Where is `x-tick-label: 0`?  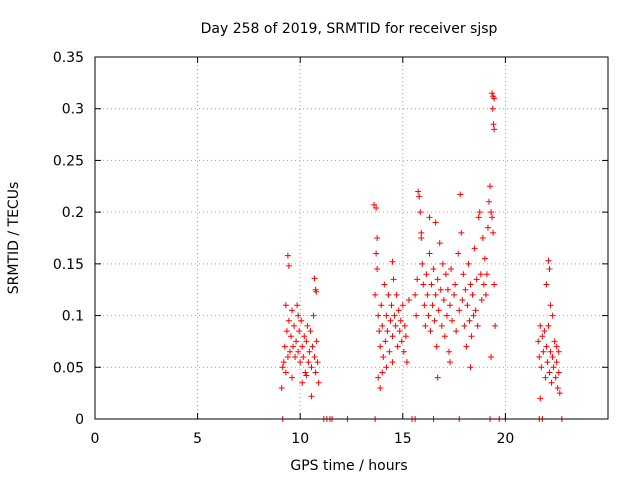 x-tick-label: 0 is located at coordinates (95, 439).